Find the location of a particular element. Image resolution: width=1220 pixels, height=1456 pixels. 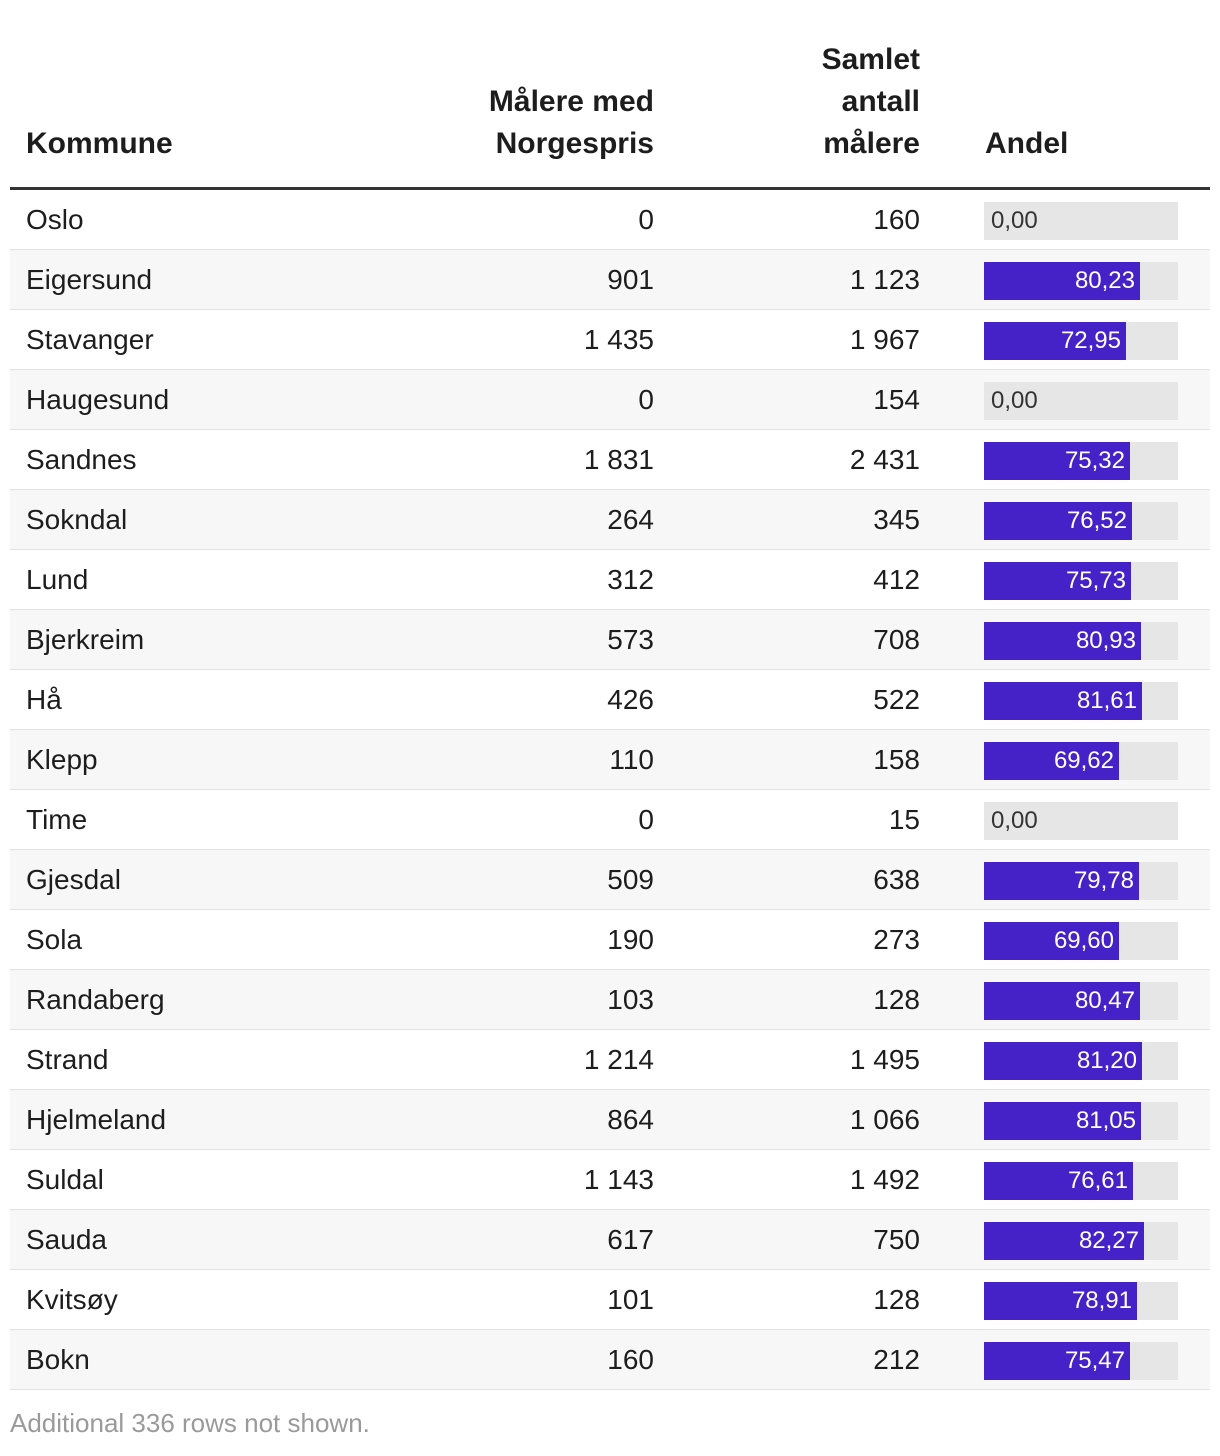

header-malere-line1: Målere med is located at coordinates (571, 101).